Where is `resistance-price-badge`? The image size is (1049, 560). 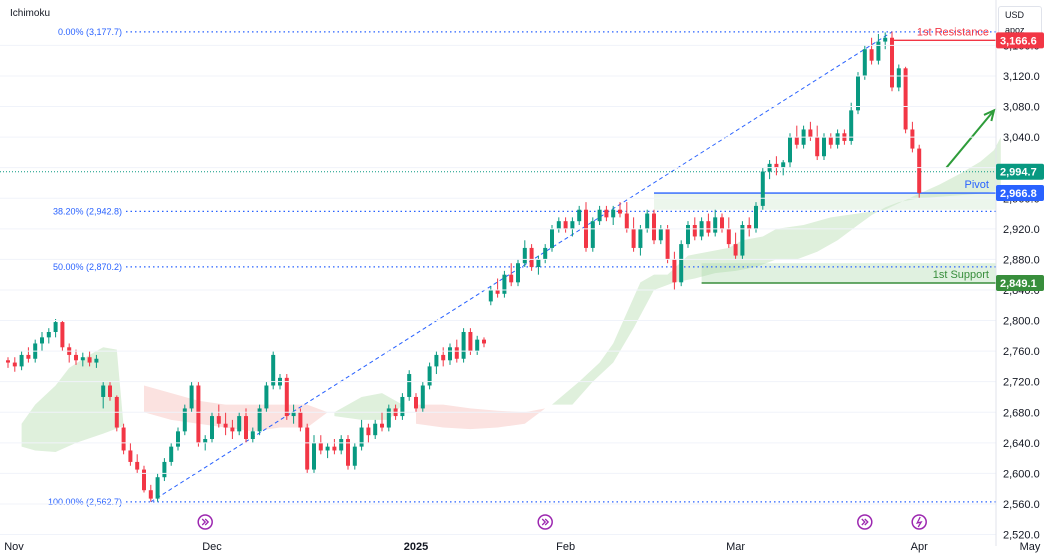
resistance-price-badge is located at coordinates (1020, 40).